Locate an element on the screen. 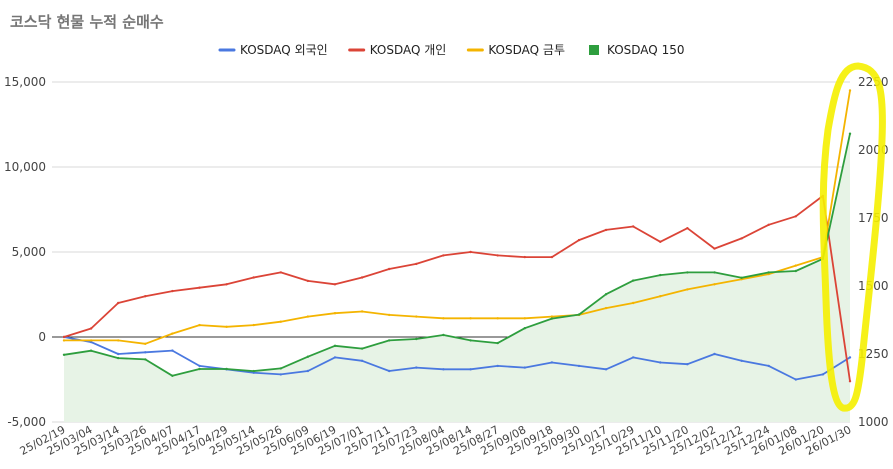  legend-label: KOSDAQ 외국인 is located at coordinates (284, 50).